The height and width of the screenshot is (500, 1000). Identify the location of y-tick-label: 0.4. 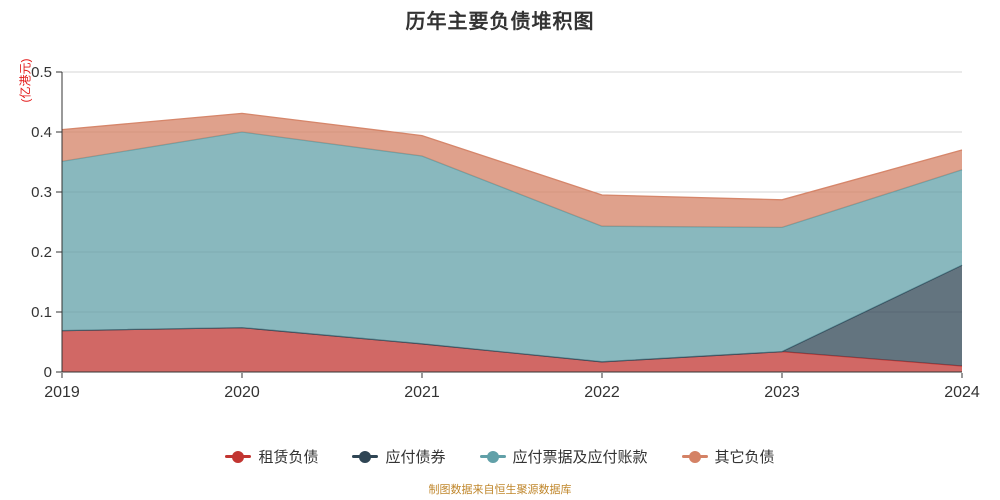
(41, 132).